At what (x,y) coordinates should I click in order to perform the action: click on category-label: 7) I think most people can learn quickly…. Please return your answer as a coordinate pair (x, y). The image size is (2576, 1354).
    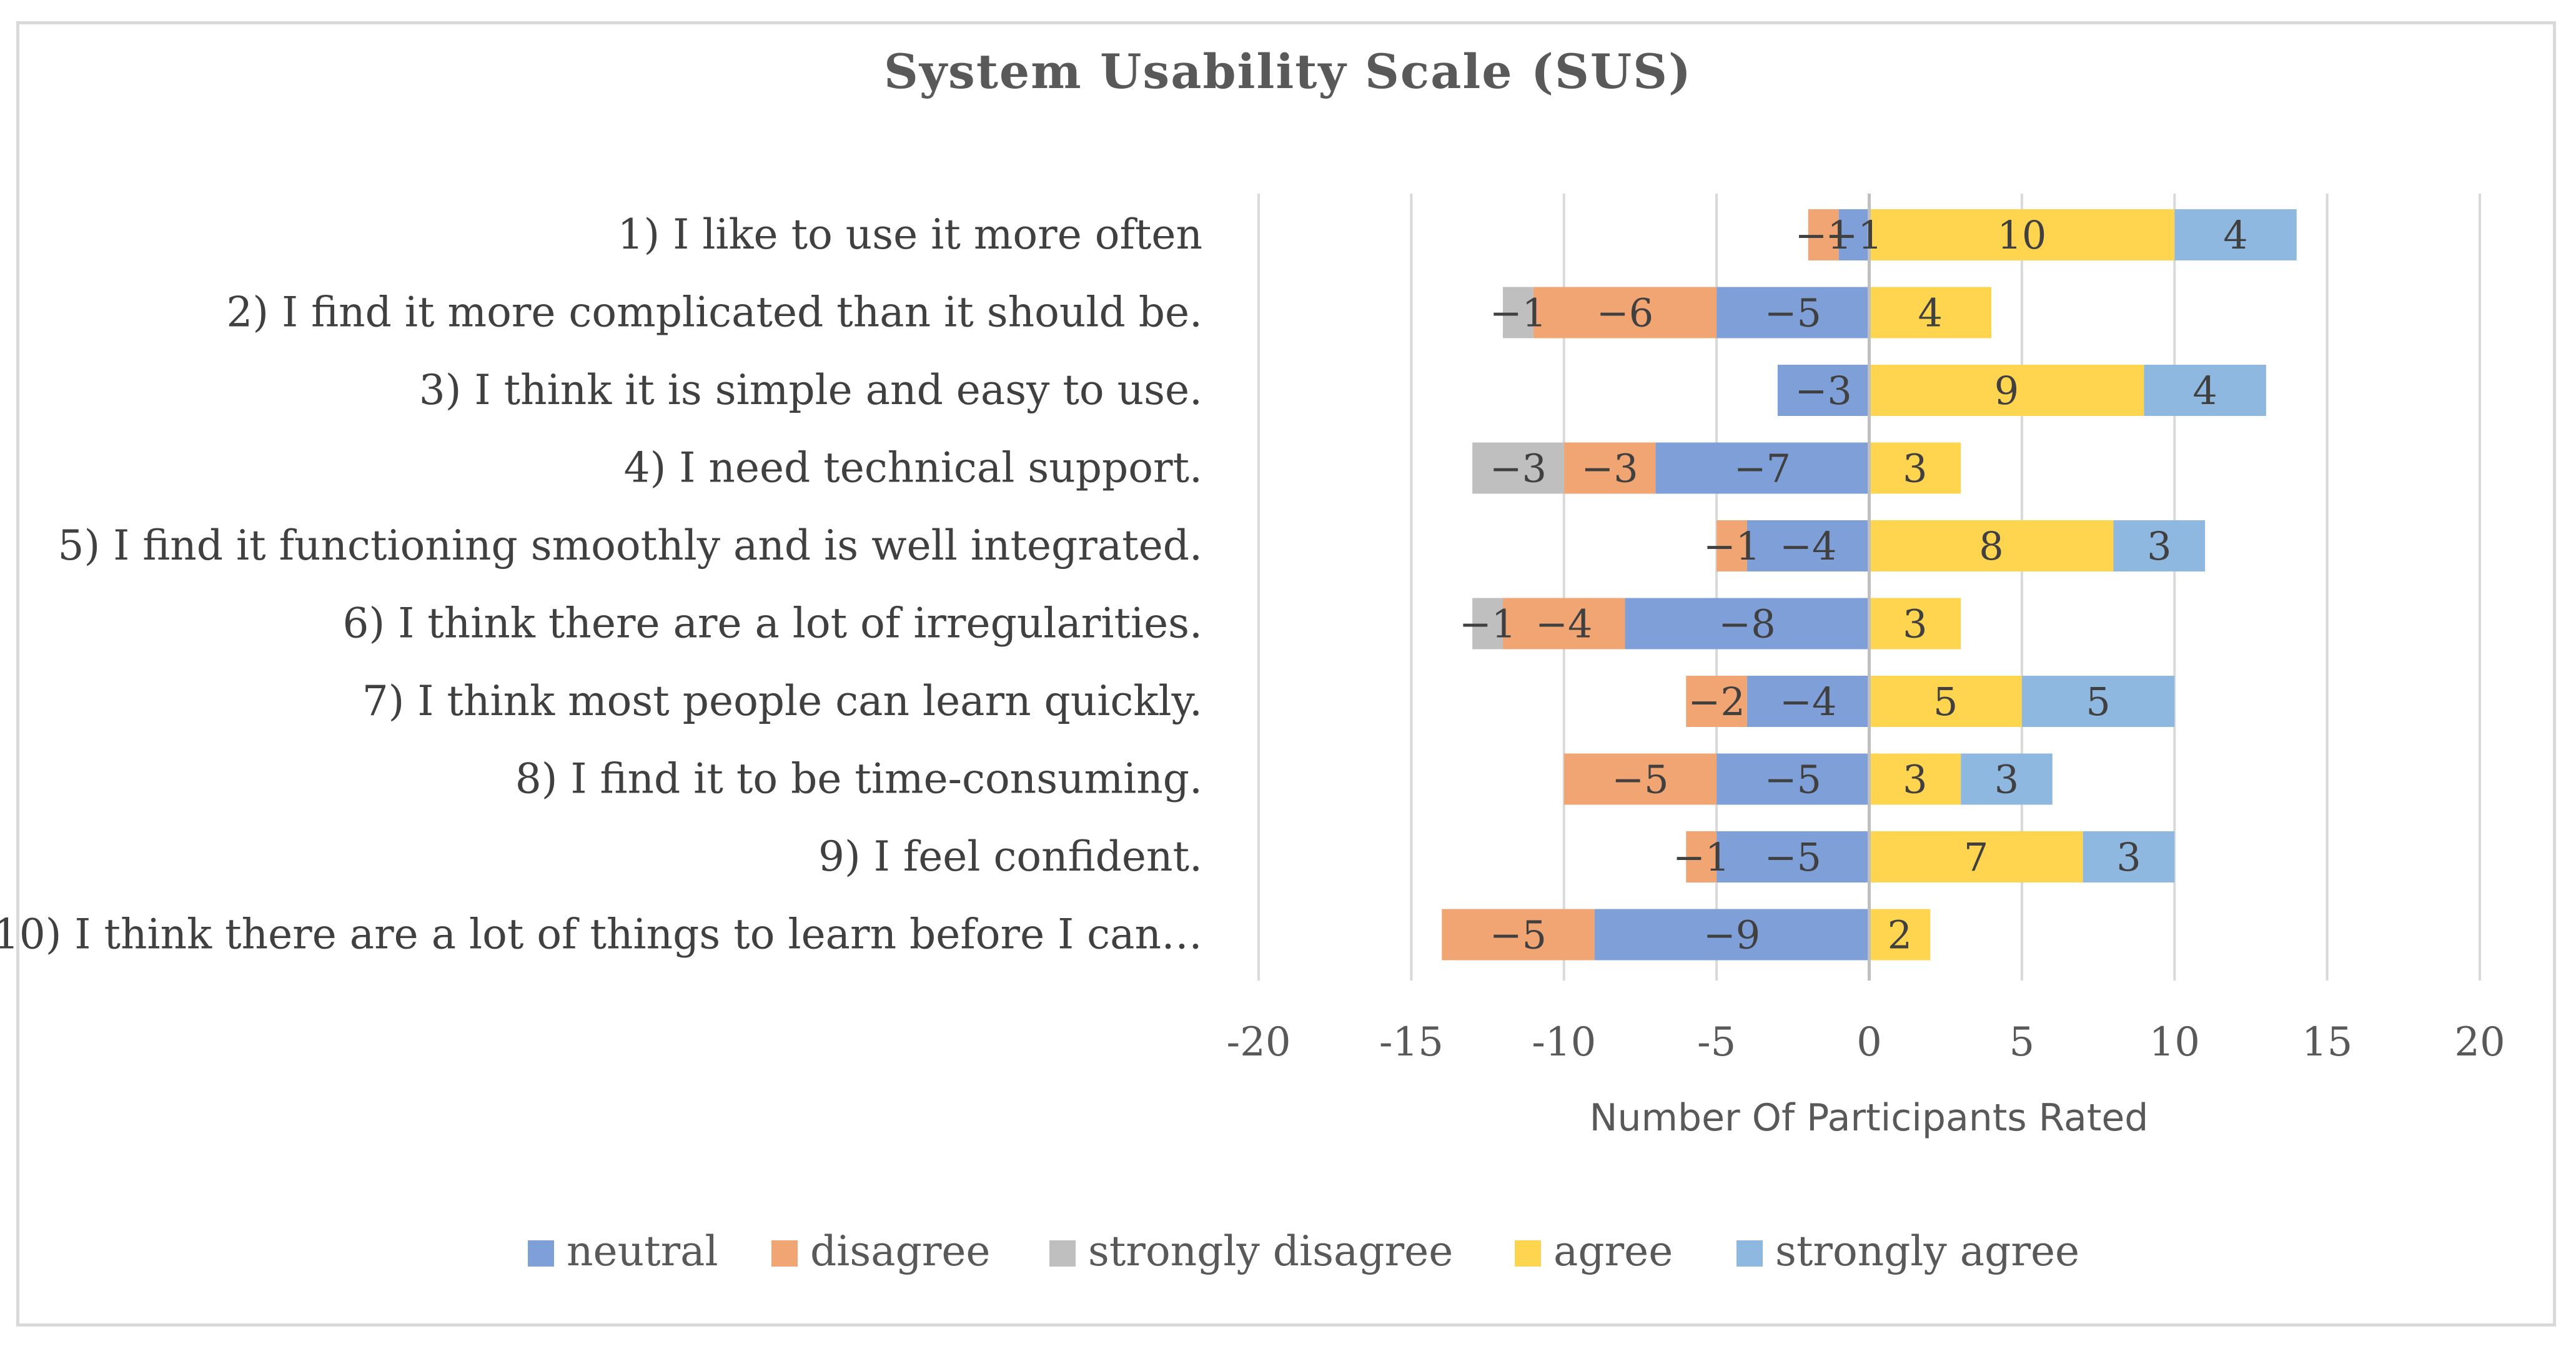
    Looking at the image, I should click on (782, 701).